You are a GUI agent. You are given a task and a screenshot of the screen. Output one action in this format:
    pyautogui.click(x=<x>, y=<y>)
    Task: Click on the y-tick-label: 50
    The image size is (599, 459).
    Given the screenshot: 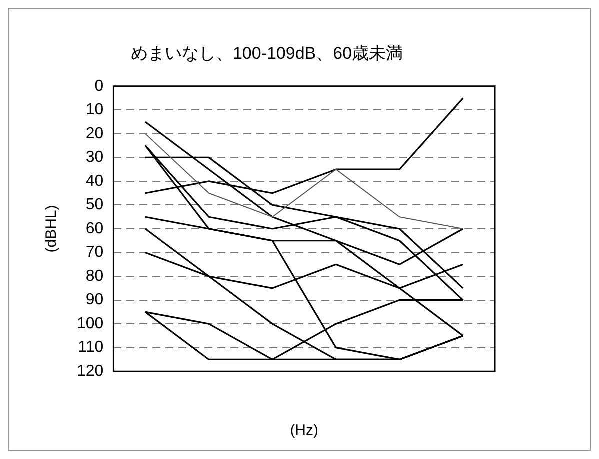 What is the action you would take?
    pyautogui.click(x=95, y=205)
    